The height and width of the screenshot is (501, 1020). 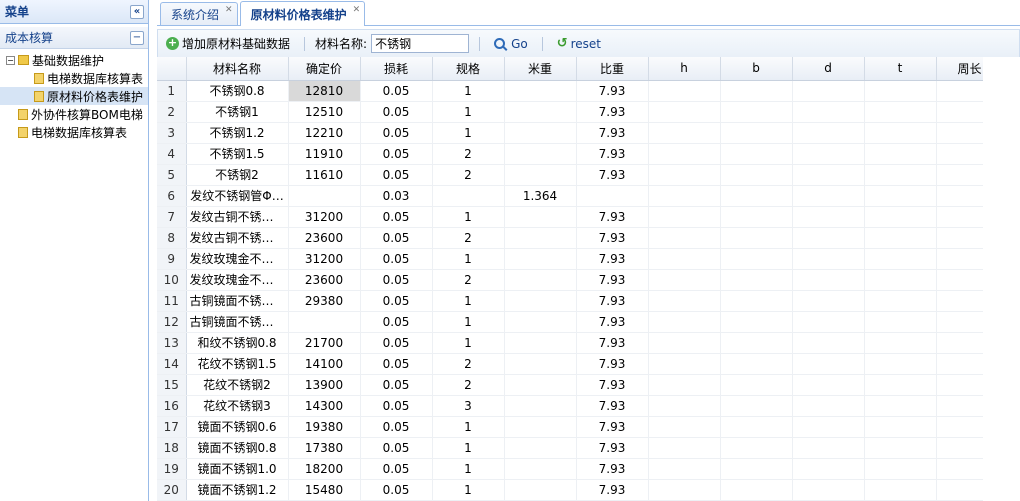 I want to click on column-header: 规格, so click(x=468, y=69).